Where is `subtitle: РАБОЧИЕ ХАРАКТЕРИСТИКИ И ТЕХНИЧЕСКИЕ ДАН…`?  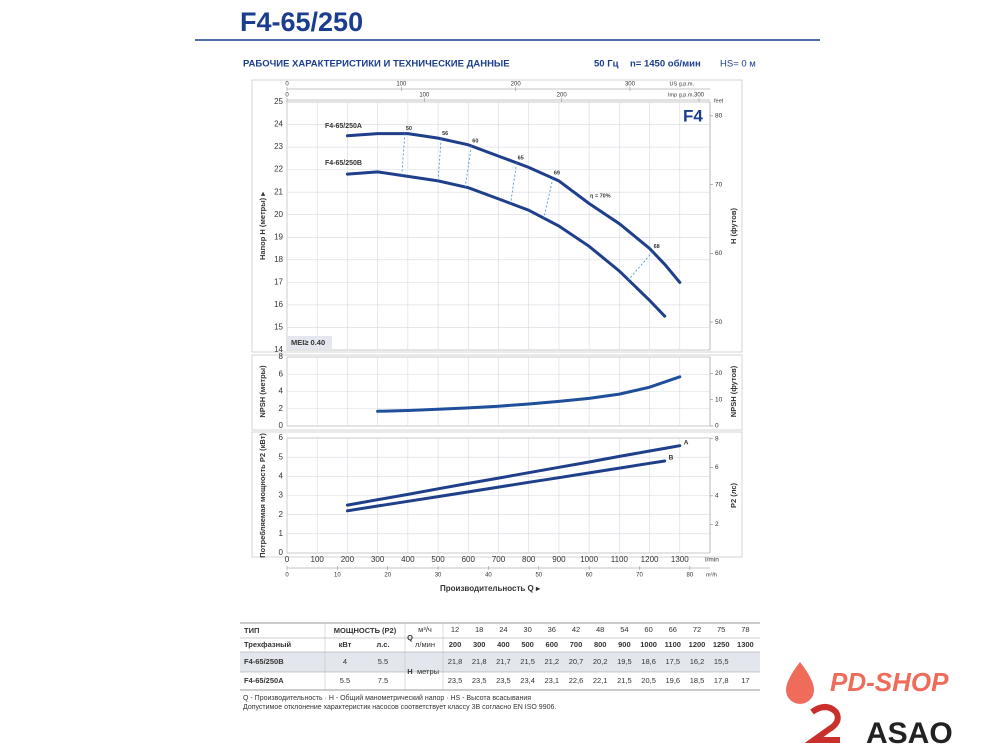 subtitle: РАБОЧИЕ ХАРАКТЕРИСТИКИ И ТЕХНИЧЕСКИЕ ДАН… is located at coordinates (376, 64).